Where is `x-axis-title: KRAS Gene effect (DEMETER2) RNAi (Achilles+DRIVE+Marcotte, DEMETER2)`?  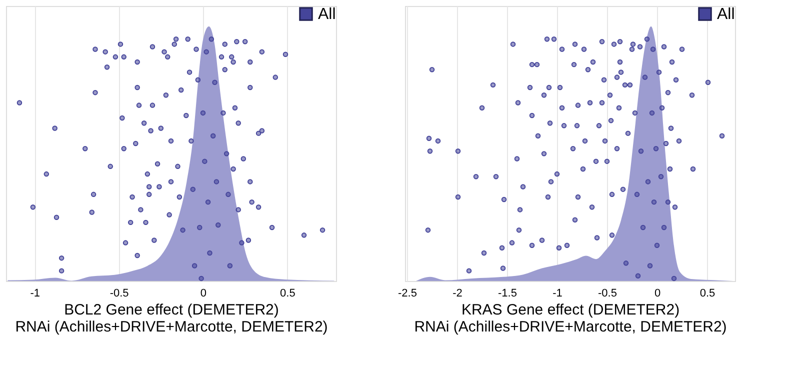
x-axis-title: KRAS Gene effect (DEMETER2) RNAi (Achilles+DRIVE+Marcotte, DEMETER2) is located at coordinates (570, 319).